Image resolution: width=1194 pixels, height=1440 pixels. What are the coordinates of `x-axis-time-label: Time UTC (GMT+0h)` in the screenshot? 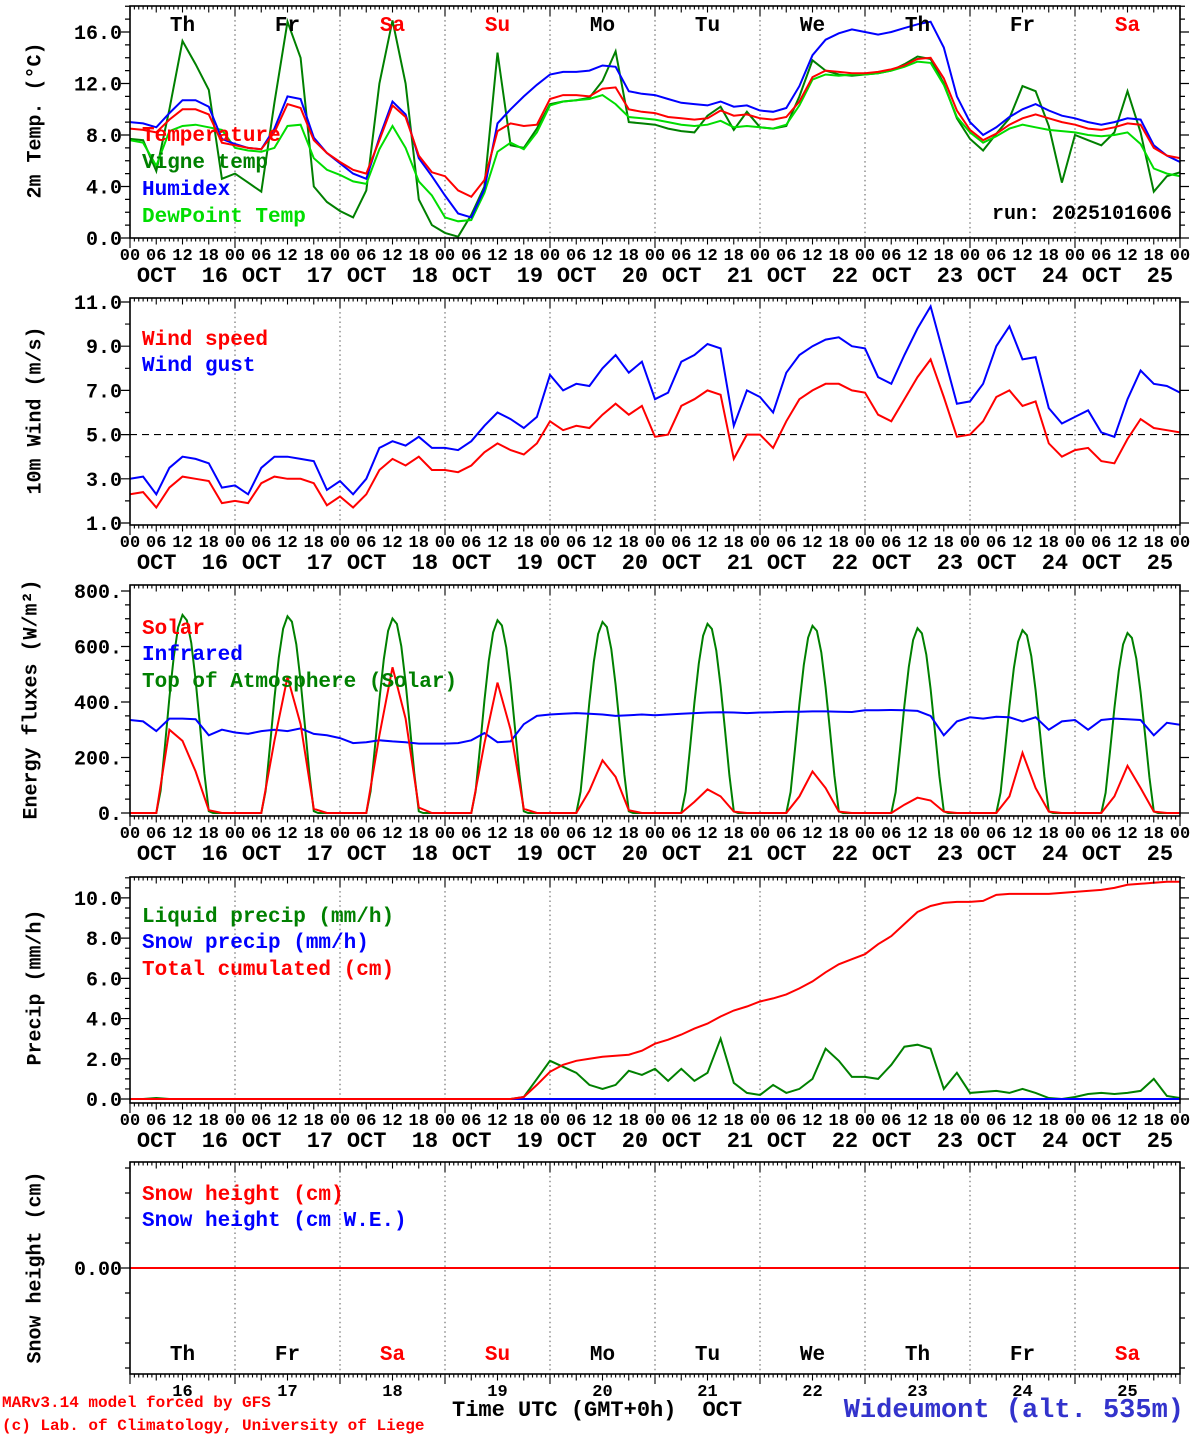 It's located at (564, 1410).